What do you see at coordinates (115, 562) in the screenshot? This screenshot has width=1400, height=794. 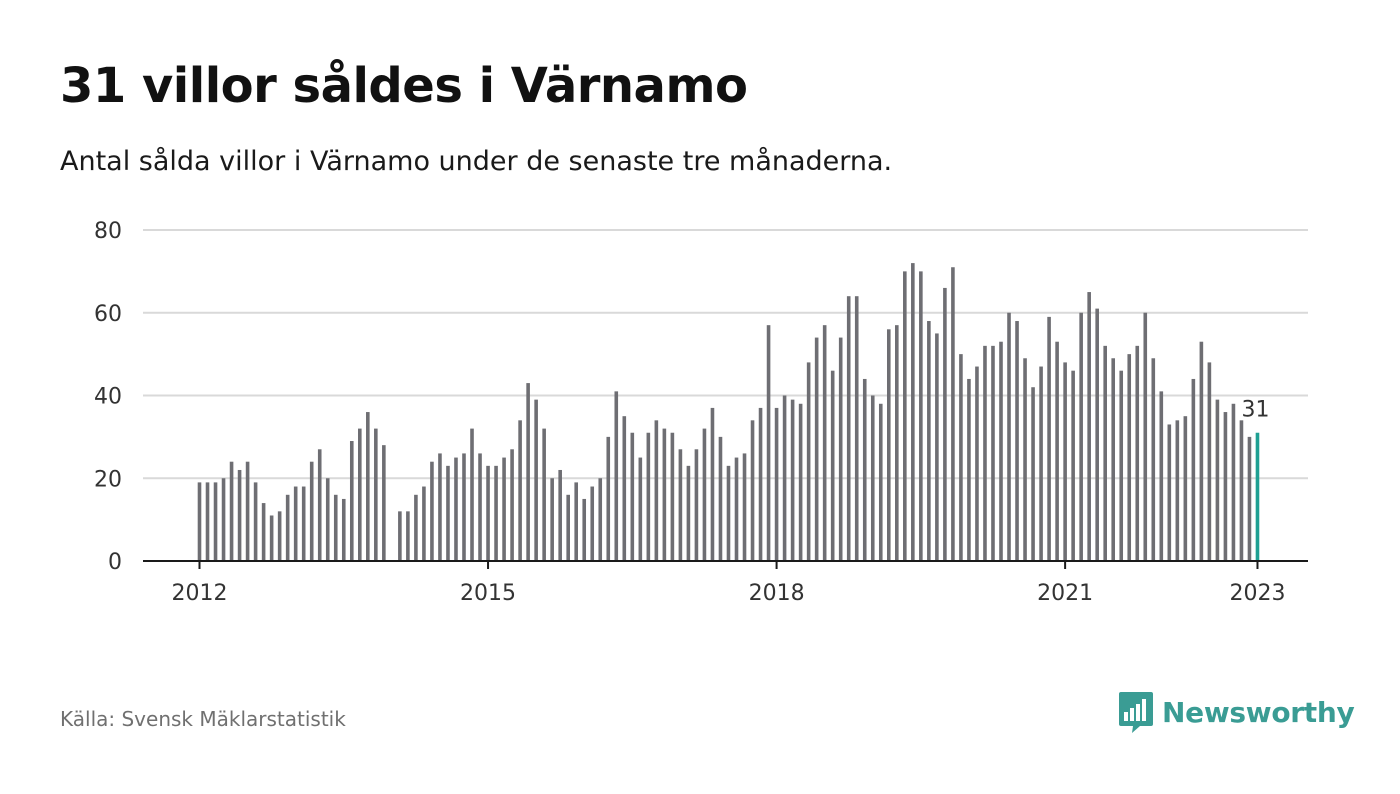 I see `y-tick-label: 0` at bounding box center [115, 562].